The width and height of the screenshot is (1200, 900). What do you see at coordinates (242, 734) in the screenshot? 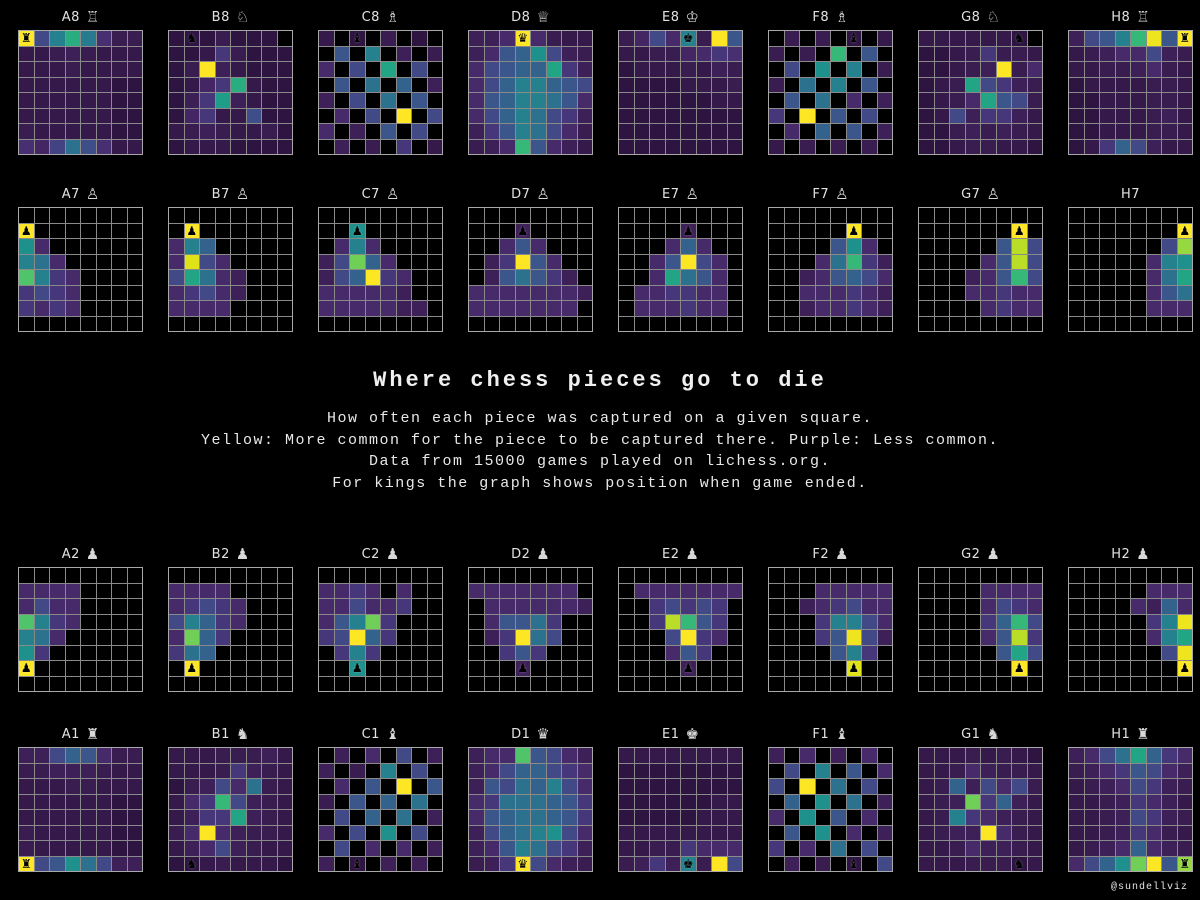
I see `knight-glyph-icon: ♞` at bounding box center [242, 734].